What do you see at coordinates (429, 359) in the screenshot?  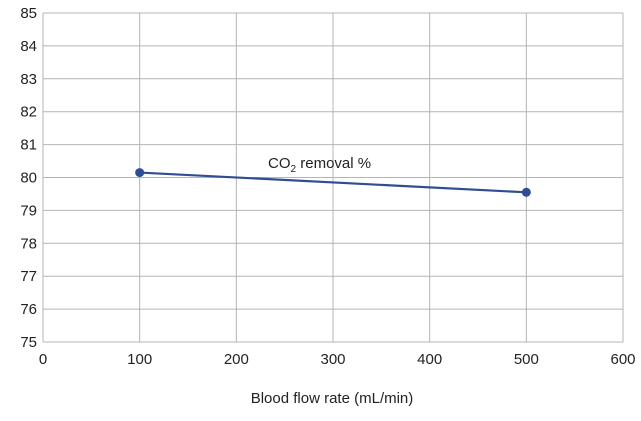 I see `x-tick-label: 400` at bounding box center [429, 359].